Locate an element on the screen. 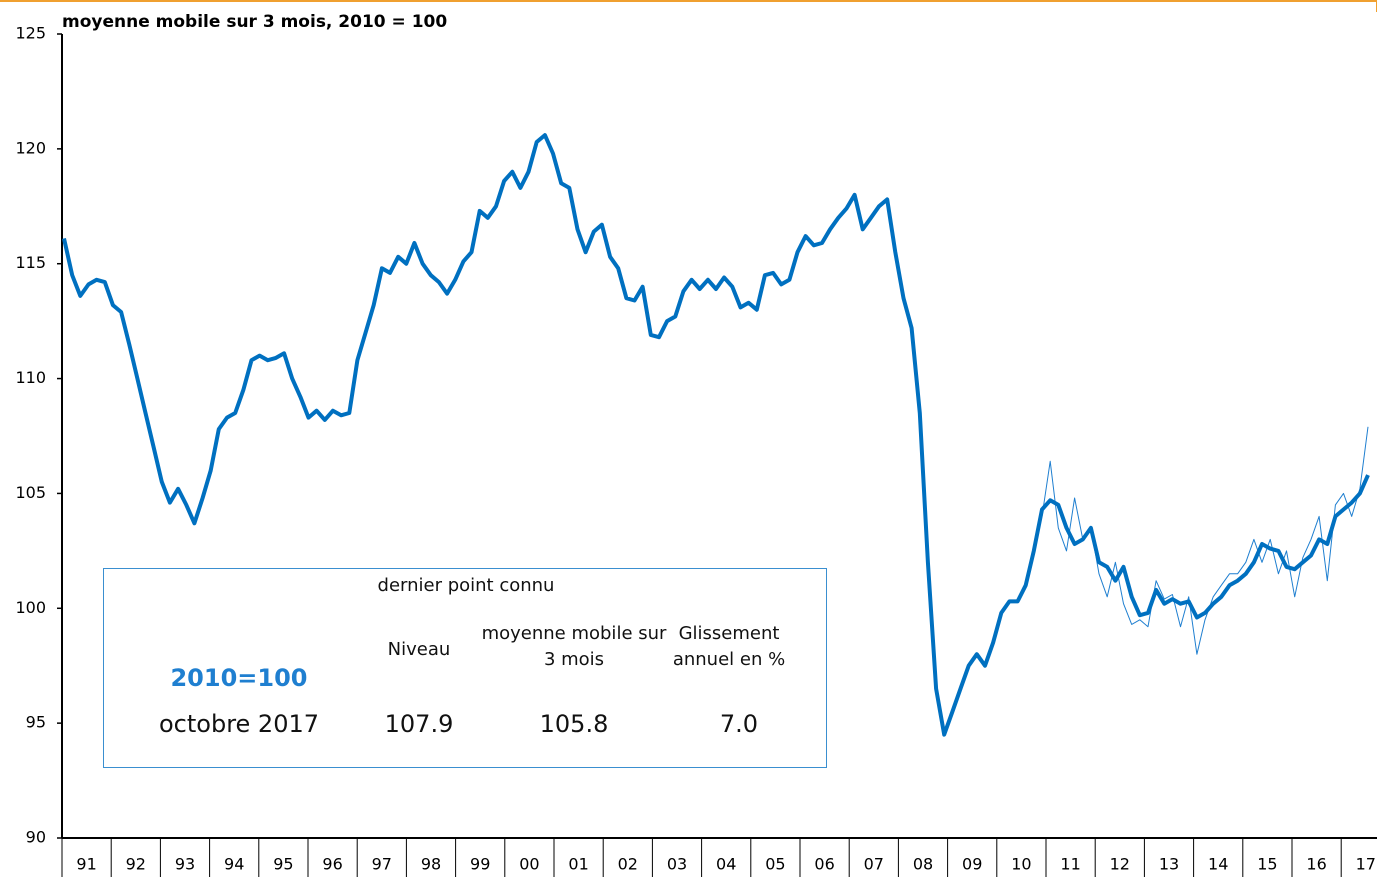 Image resolution: width=1377 pixels, height=877 pixels. x-tick-label: 93 is located at coordinates (185, 864).